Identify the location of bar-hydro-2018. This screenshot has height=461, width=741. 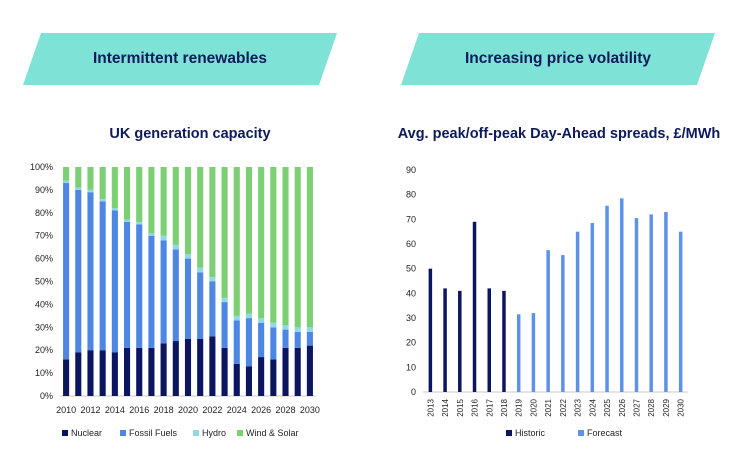
(163, 238).